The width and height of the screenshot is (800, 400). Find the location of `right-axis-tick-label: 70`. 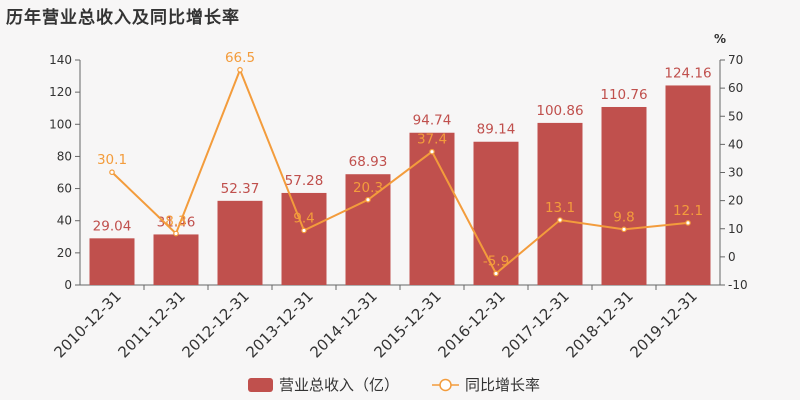

right-axis-tick-label: 70 is located at coordinates (735, 60).